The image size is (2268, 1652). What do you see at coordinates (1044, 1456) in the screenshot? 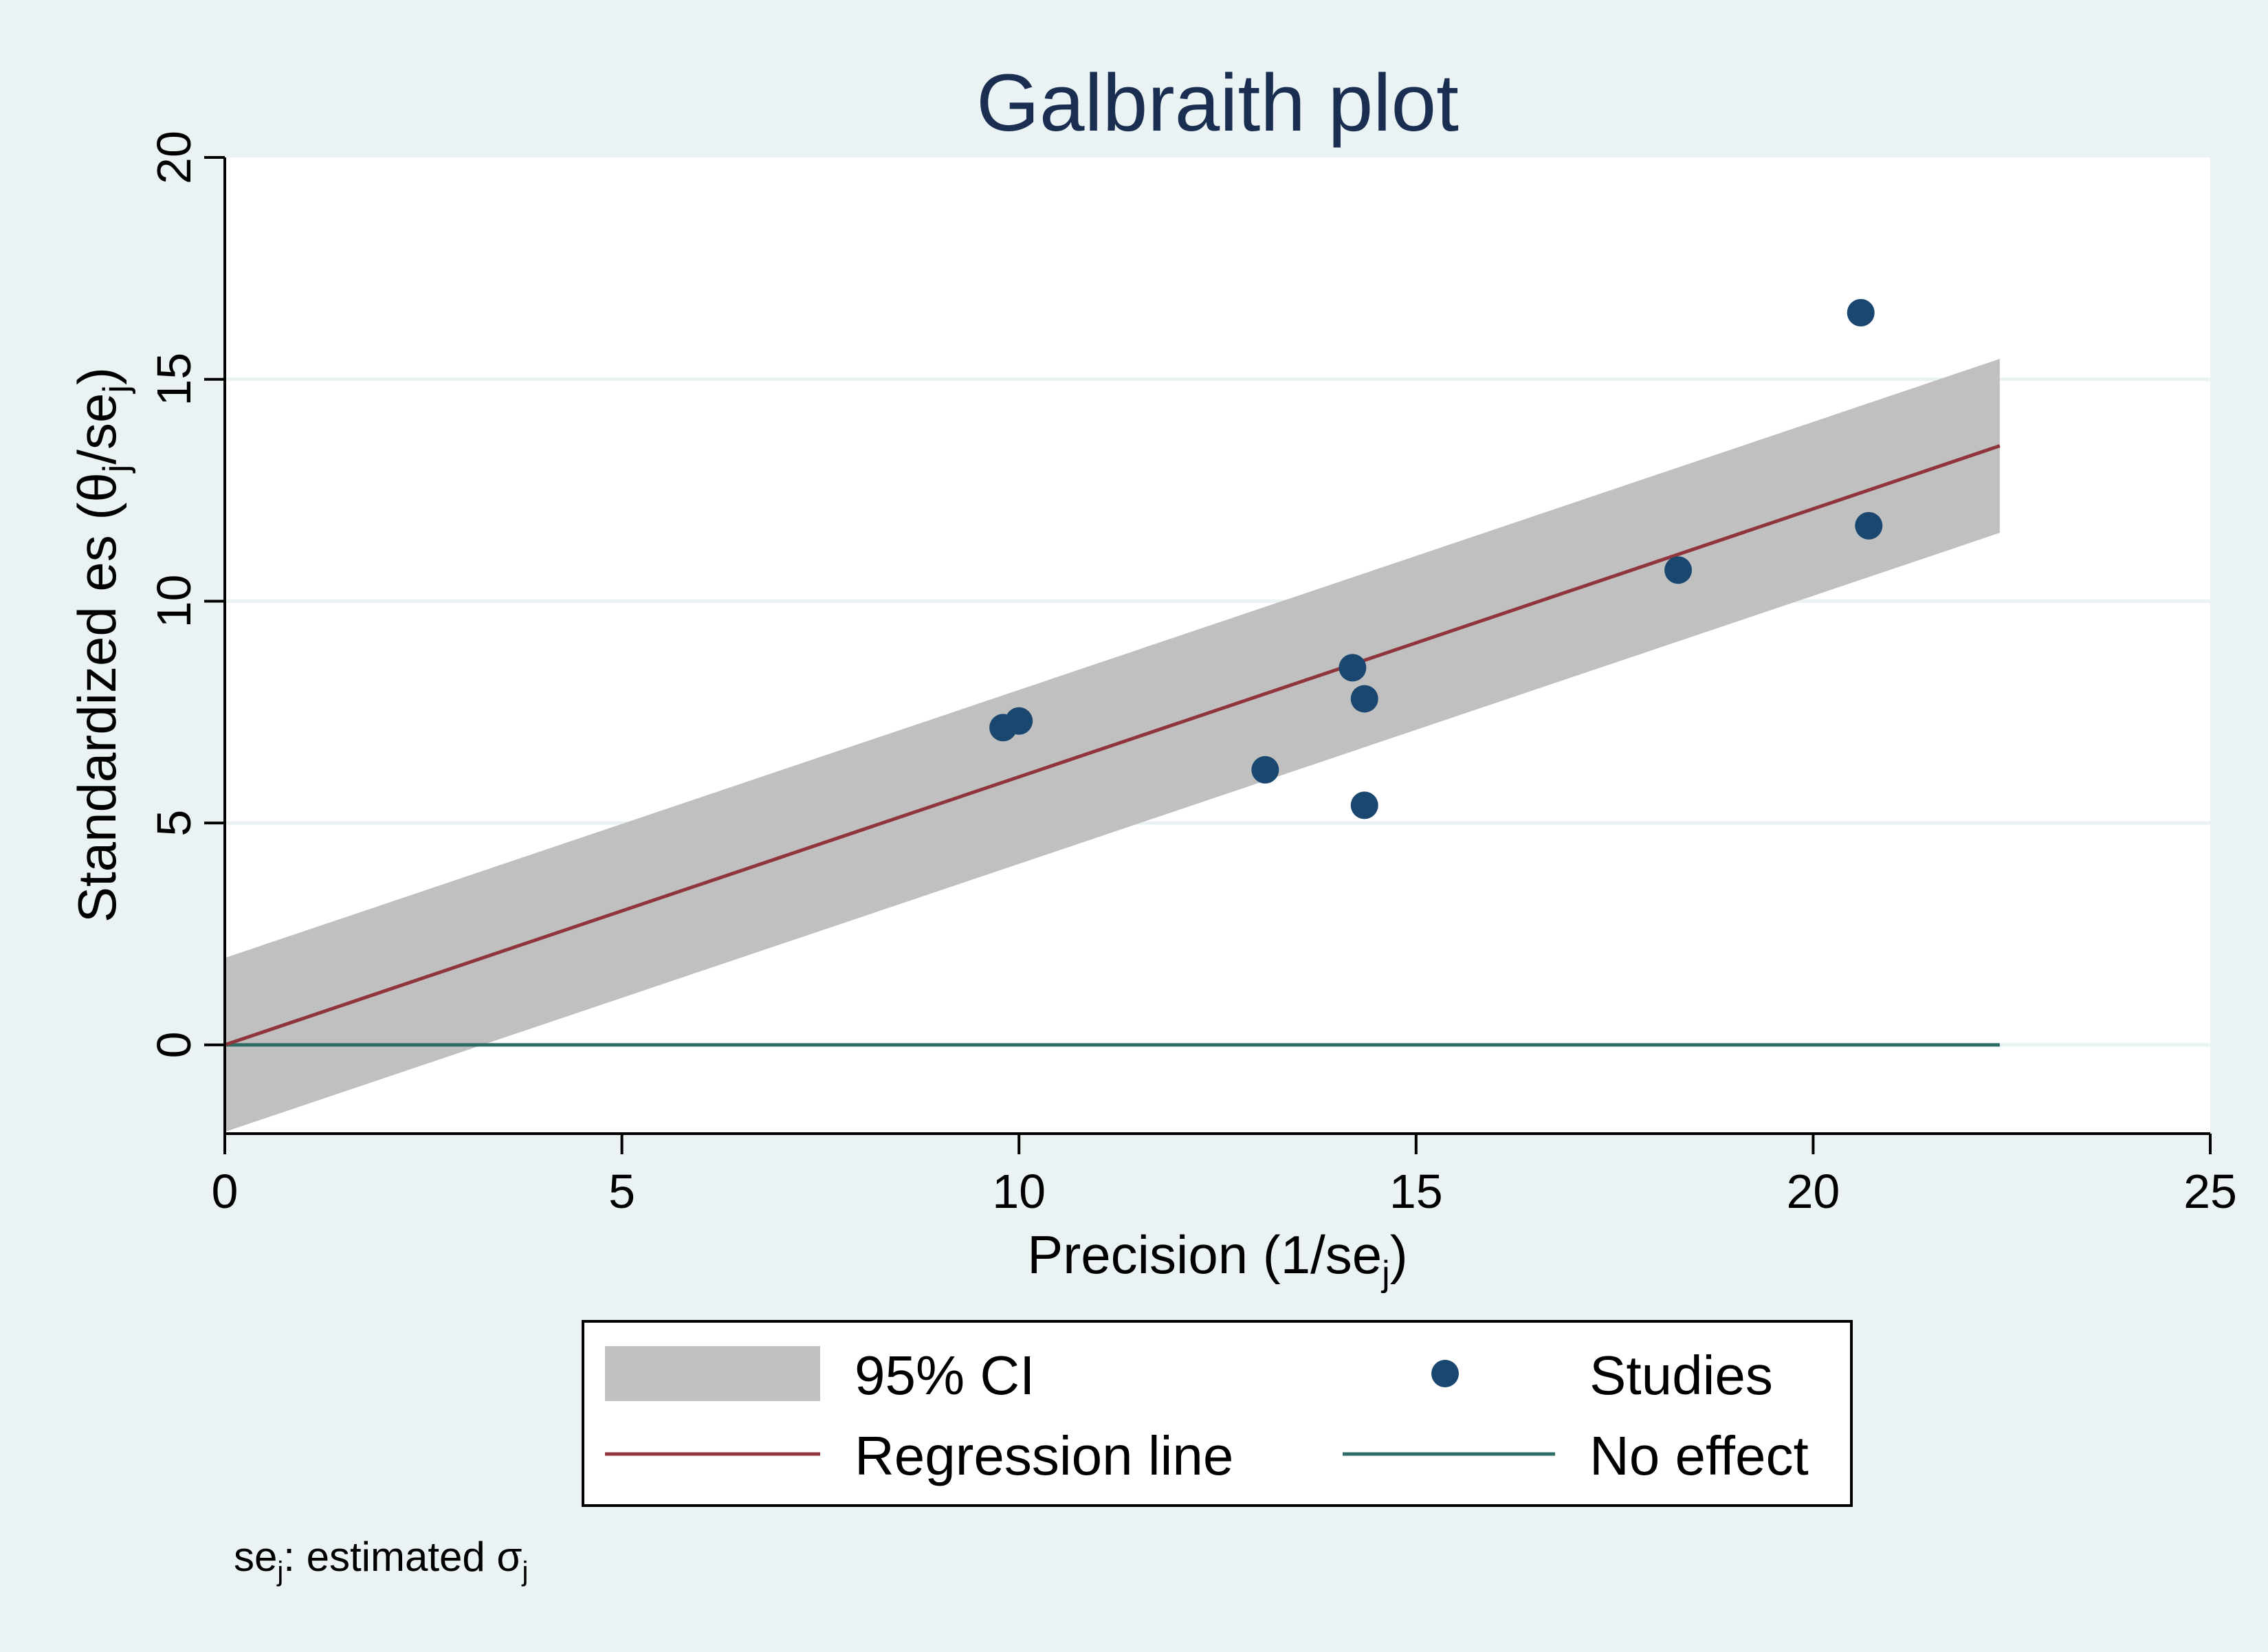
I see `legend-regression-label: Regression line` at bounding box center [1044, 1456].